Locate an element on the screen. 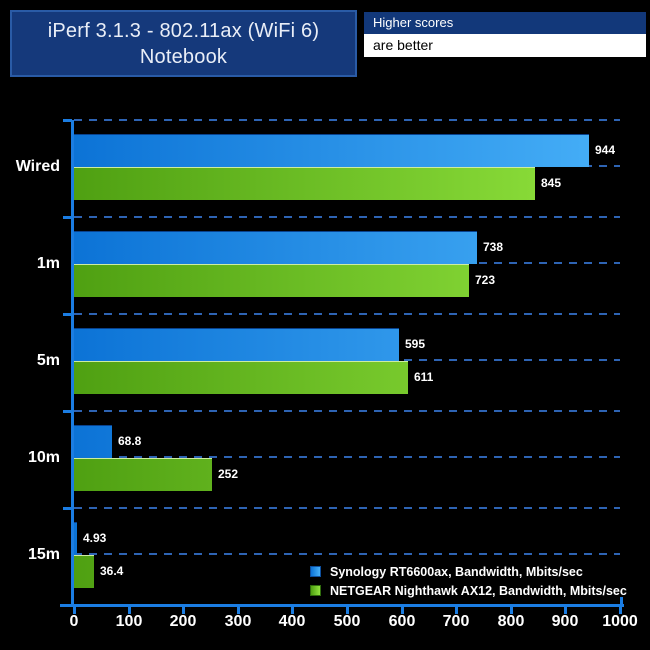  gridline-boundary-15m is located at coordinates (347, 508).